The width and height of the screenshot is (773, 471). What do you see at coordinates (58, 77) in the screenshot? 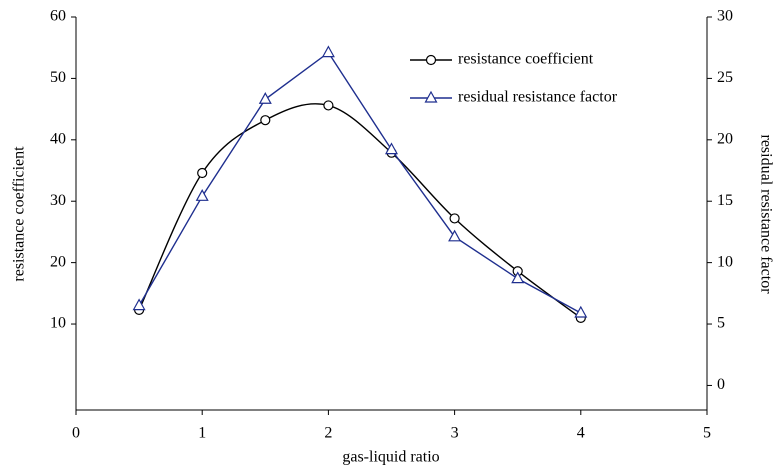
I see `y-tick-label: 50` at bounding box center [58, 77].